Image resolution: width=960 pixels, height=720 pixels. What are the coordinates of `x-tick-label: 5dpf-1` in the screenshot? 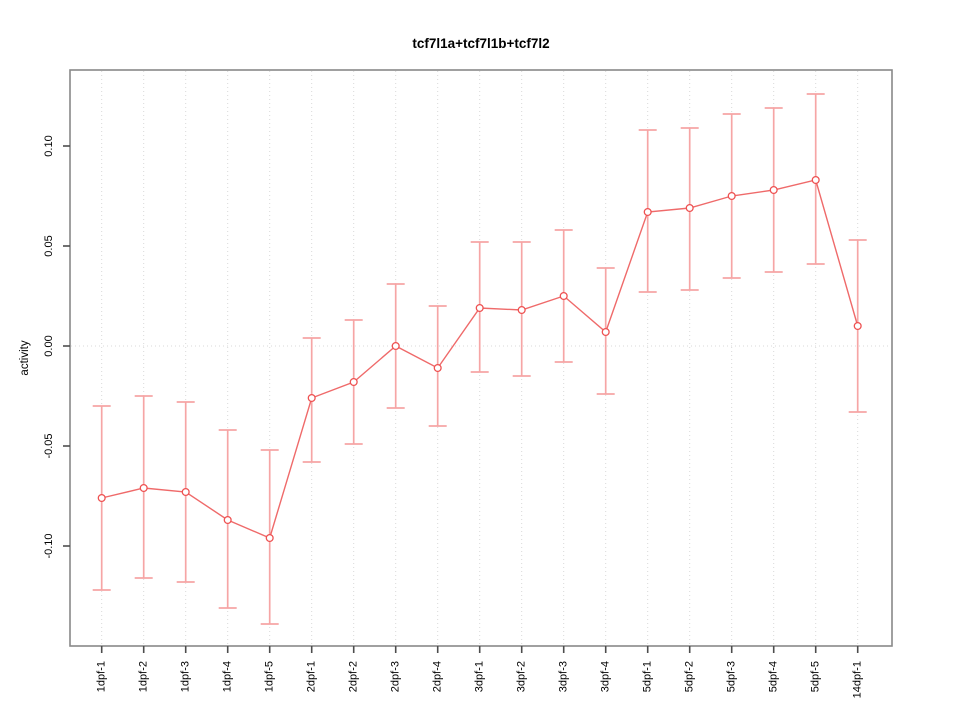 It's located at (648, 676).